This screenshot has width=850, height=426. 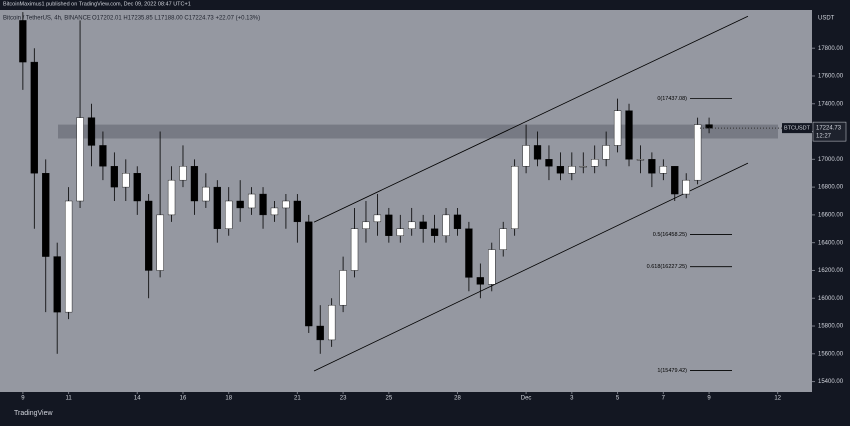 I want to click on x-tick-label: 7, so click(x=664, y=399).